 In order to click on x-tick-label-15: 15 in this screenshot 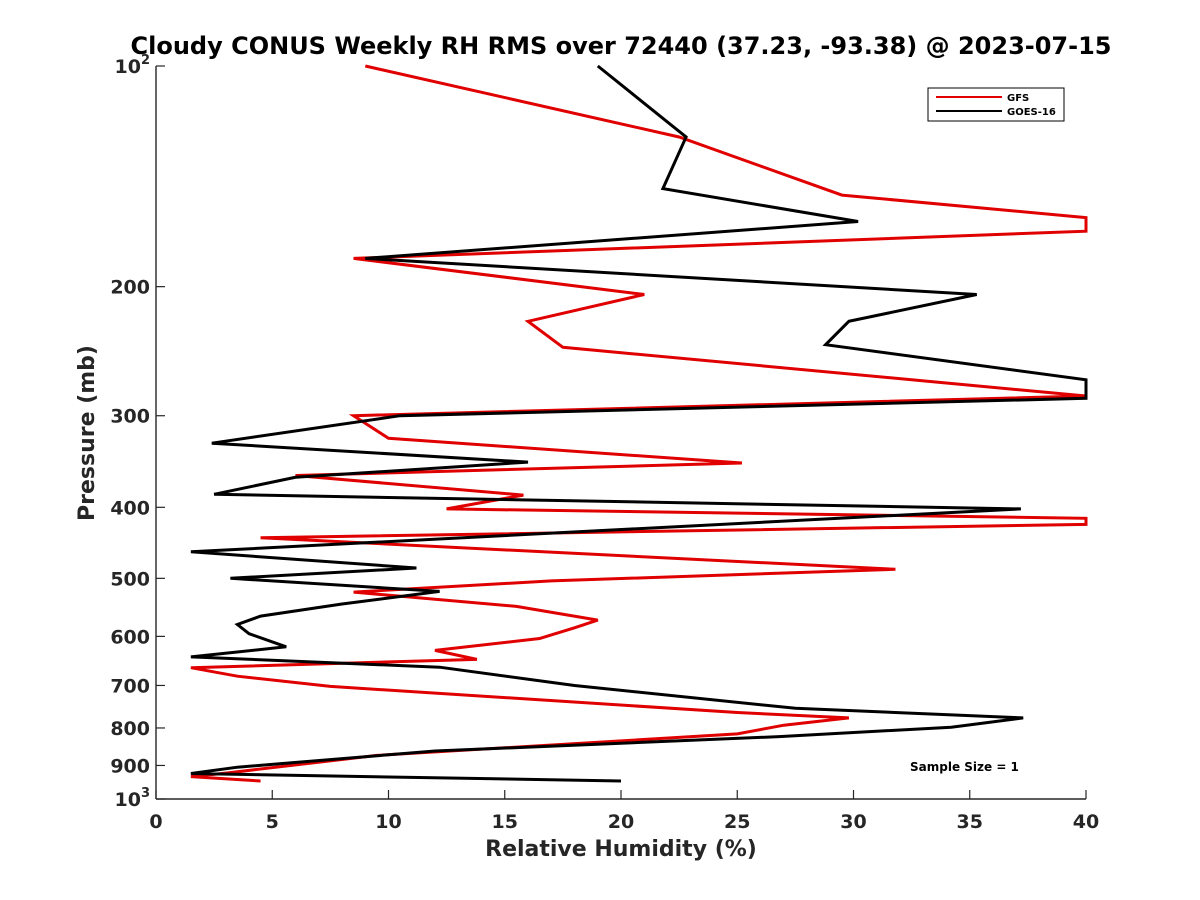, I will do `click(505, 822)`.